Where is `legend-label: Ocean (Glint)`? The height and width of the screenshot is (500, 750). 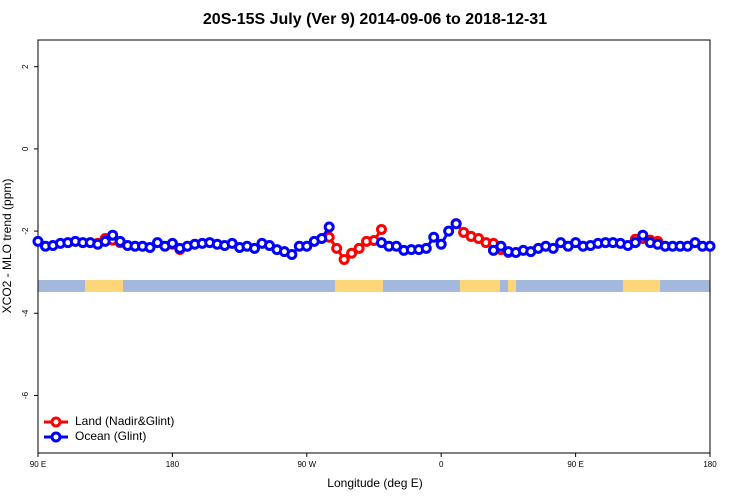 legend-label: Ocean (Glint) is located at coordinates (110, 436).